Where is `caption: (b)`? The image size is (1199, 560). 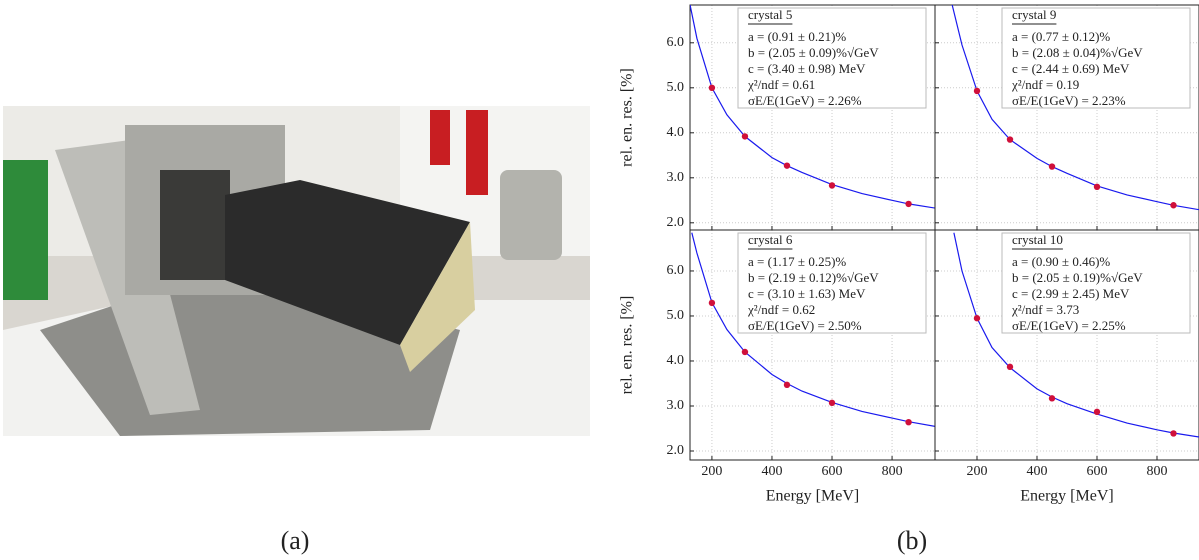 caption: (b) is located at coordinates (912, 540).